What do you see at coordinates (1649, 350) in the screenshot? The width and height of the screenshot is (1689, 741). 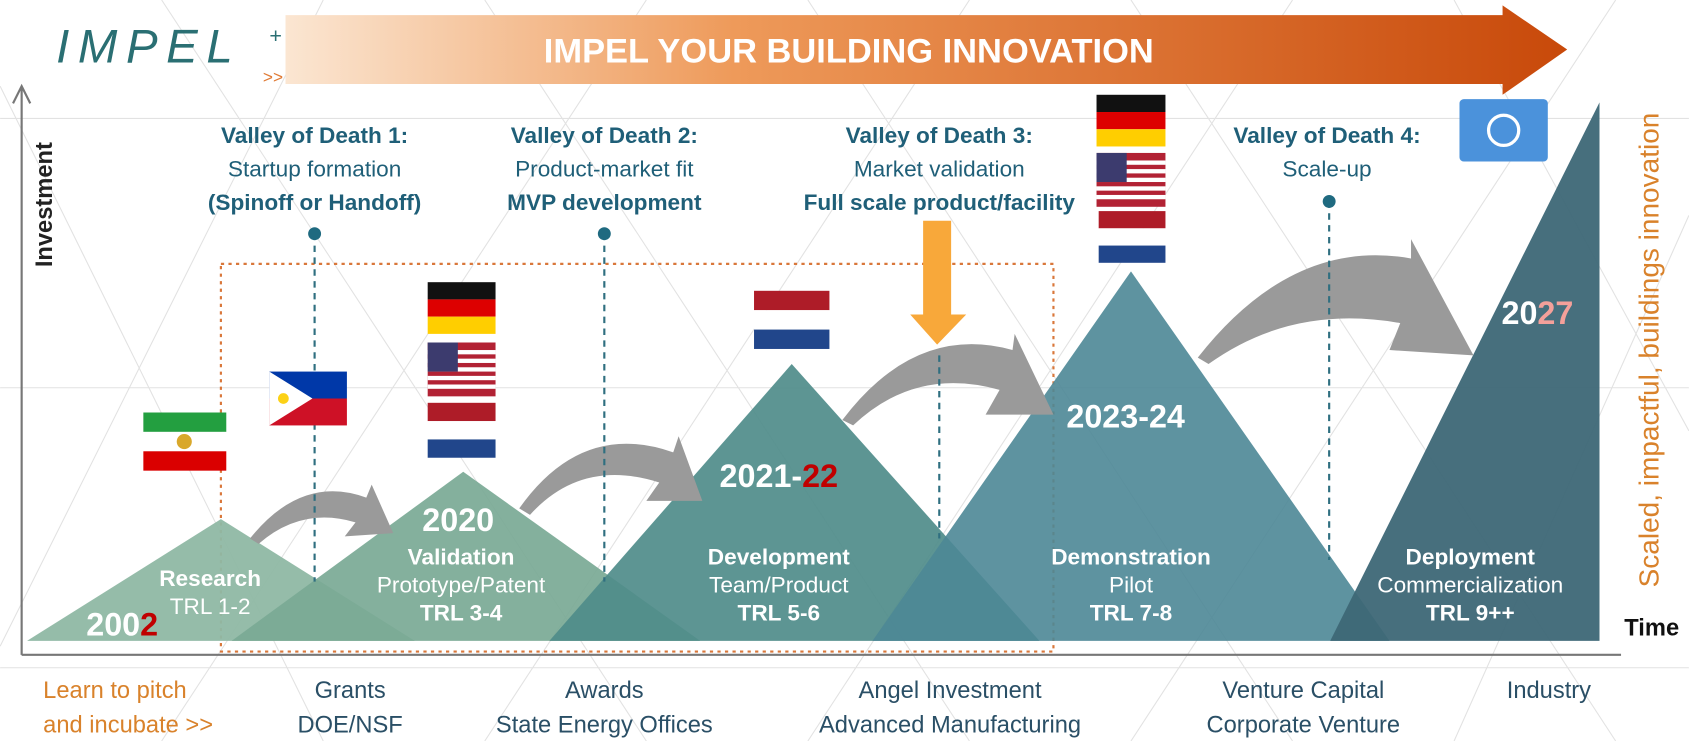 I see `side-label: Scaled, impactful, buildings innovation` at bounding box center [1649, 350].